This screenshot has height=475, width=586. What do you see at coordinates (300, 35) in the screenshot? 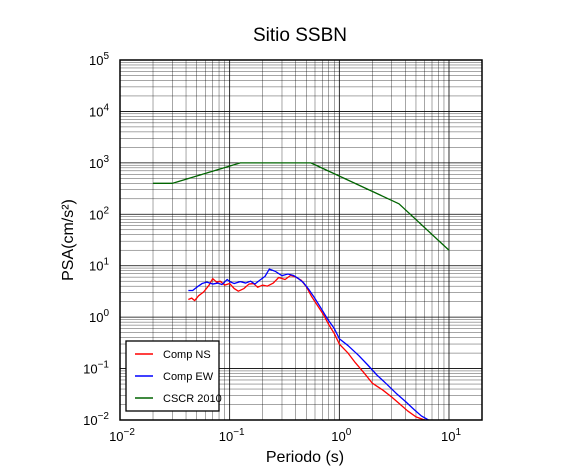
I see `chart-title: Sitio SSBN` at bounding box center [300, 35].